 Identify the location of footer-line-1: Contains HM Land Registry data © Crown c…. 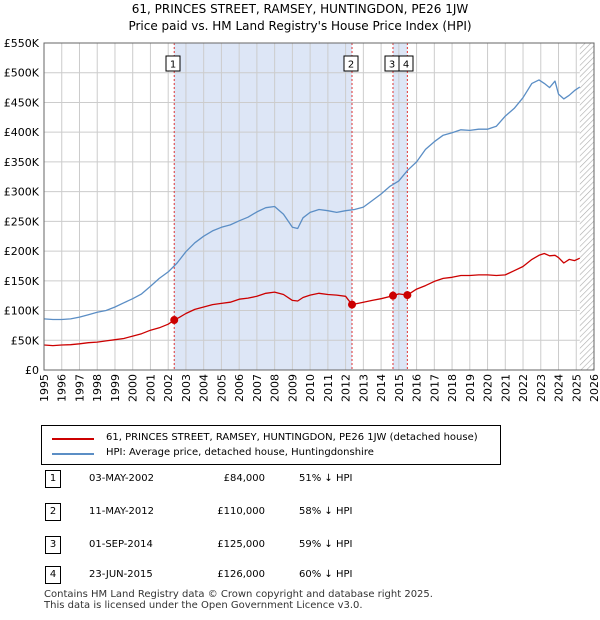
(238, 594).